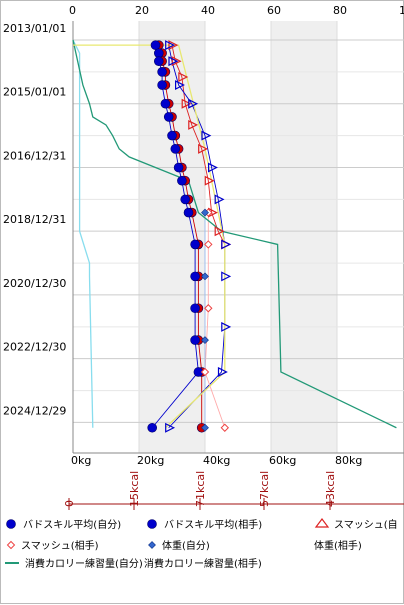 The height and width of the screenshot is (605, 404). What do you see at coordinates (322, 523) in the screenshot?
I see `legend-marker-triangle` at bounding box center [322, 523].